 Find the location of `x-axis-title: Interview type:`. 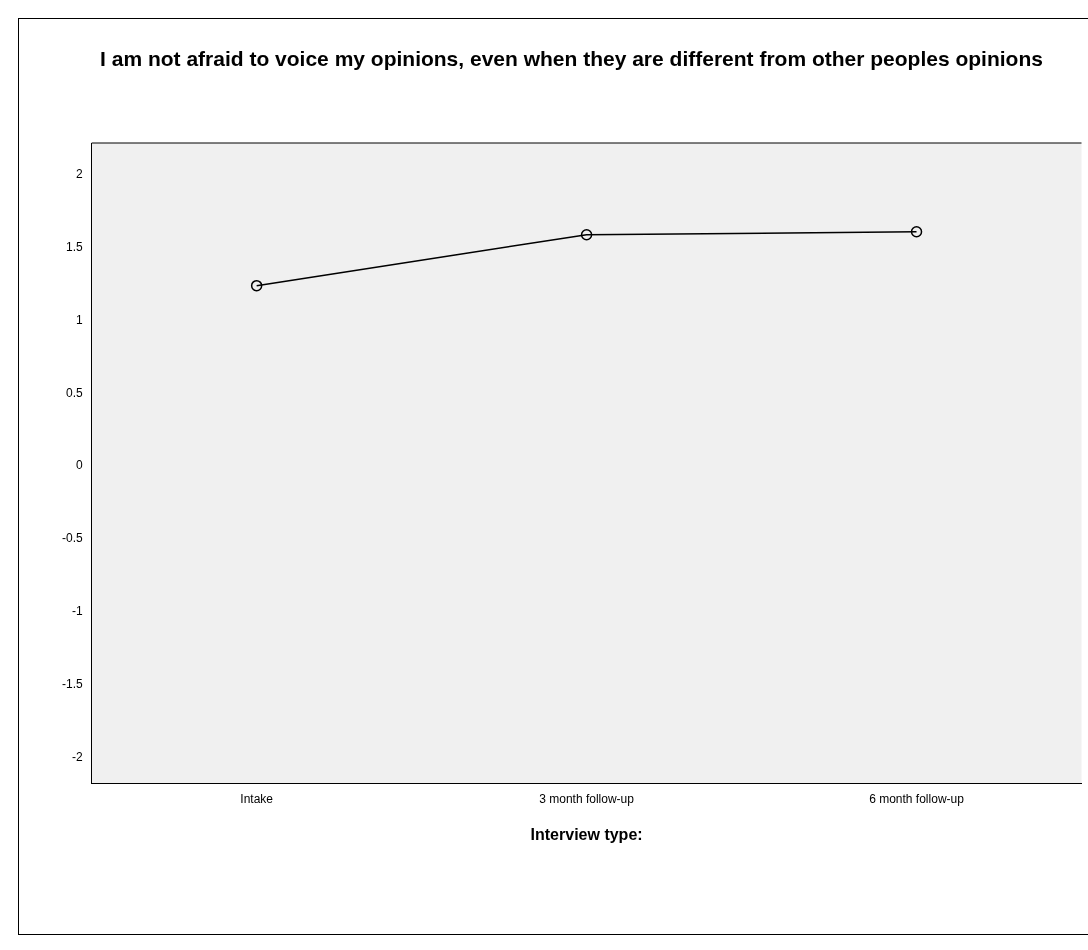

x-axis-title: Interview type: is located at coordinates (586, 834).